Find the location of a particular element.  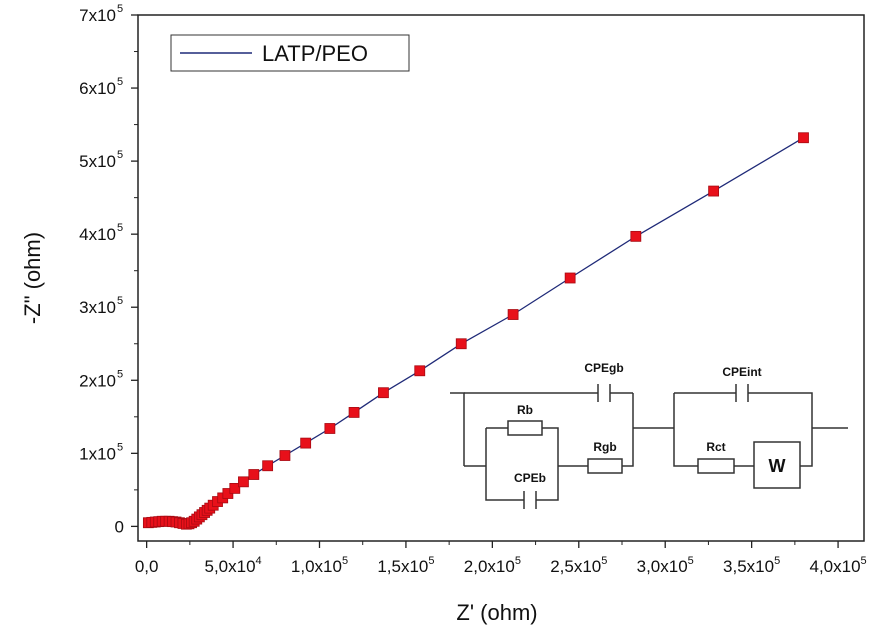

y-tick-label: 1x10 is located at coordinates (97, 453).